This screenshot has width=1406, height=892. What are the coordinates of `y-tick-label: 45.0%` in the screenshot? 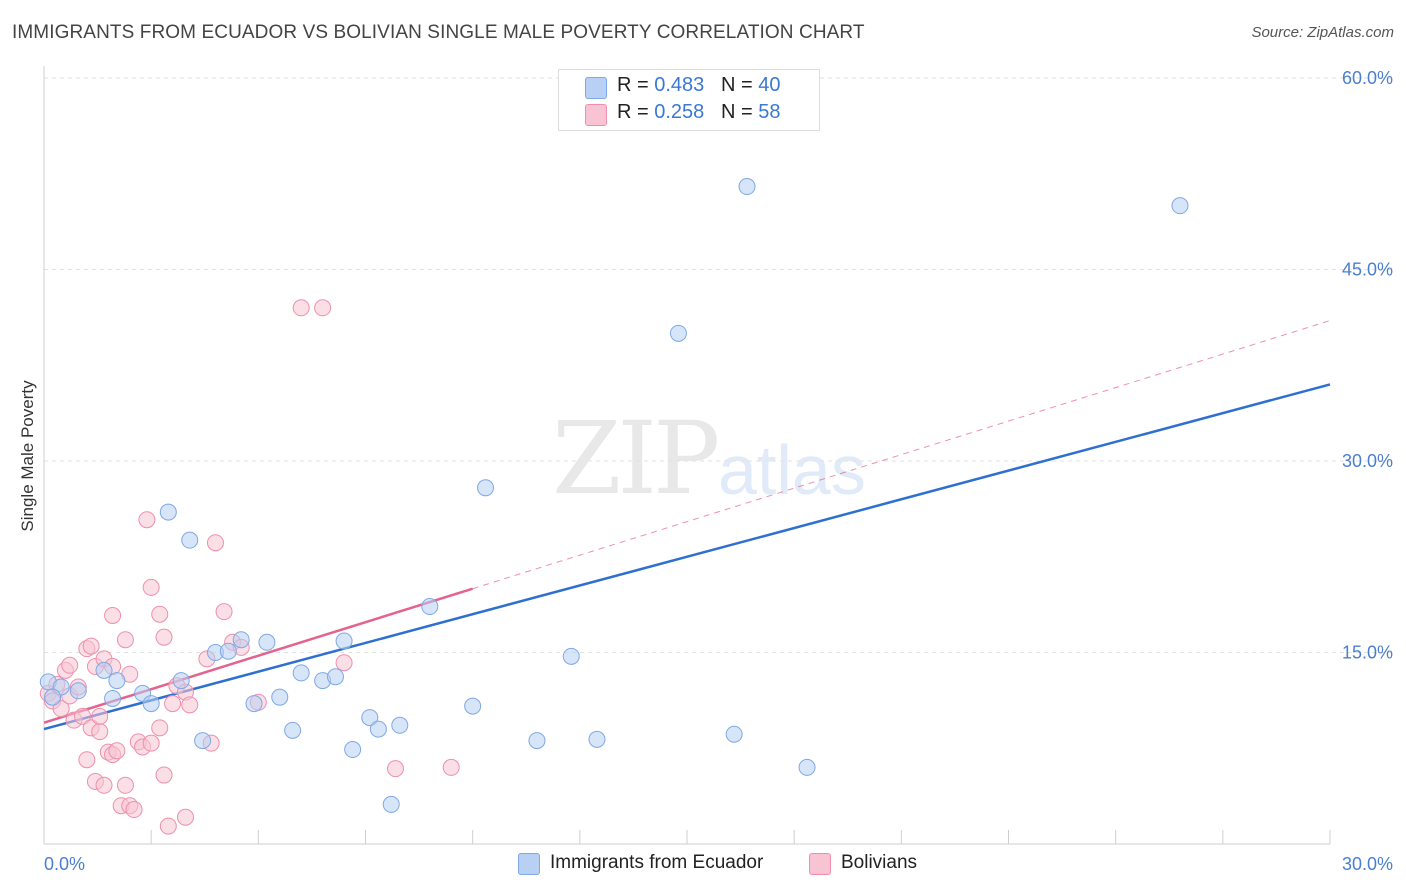 It's located at (1367, 270).